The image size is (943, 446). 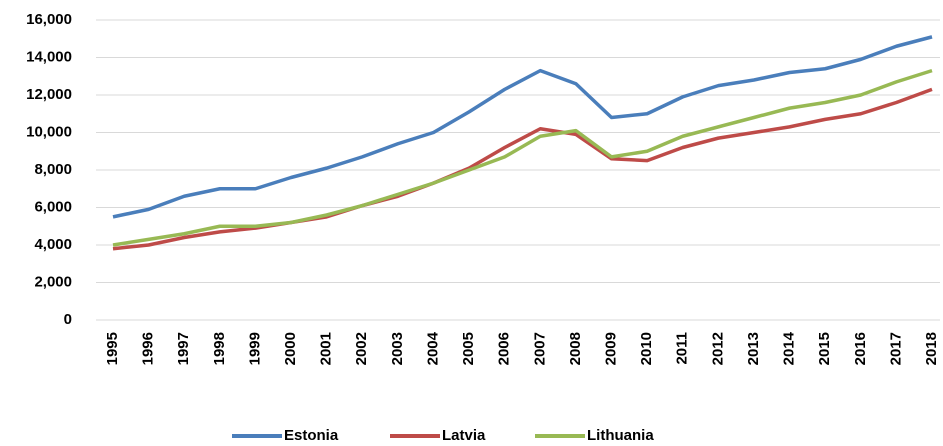 What do you see at coordinates (860, 348) in the screenshot?
I see `x-tick-label: 2016` at bounding box center [860, 348].